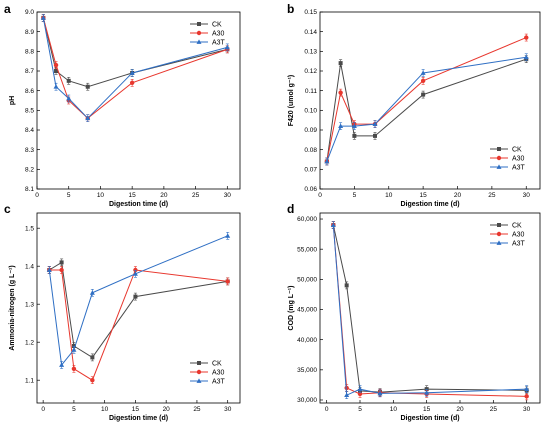  What do you see at coordinates (307, 219) in the screenshot?
I see `y-tick-label: 60,000` at bounding box center [307, 219].